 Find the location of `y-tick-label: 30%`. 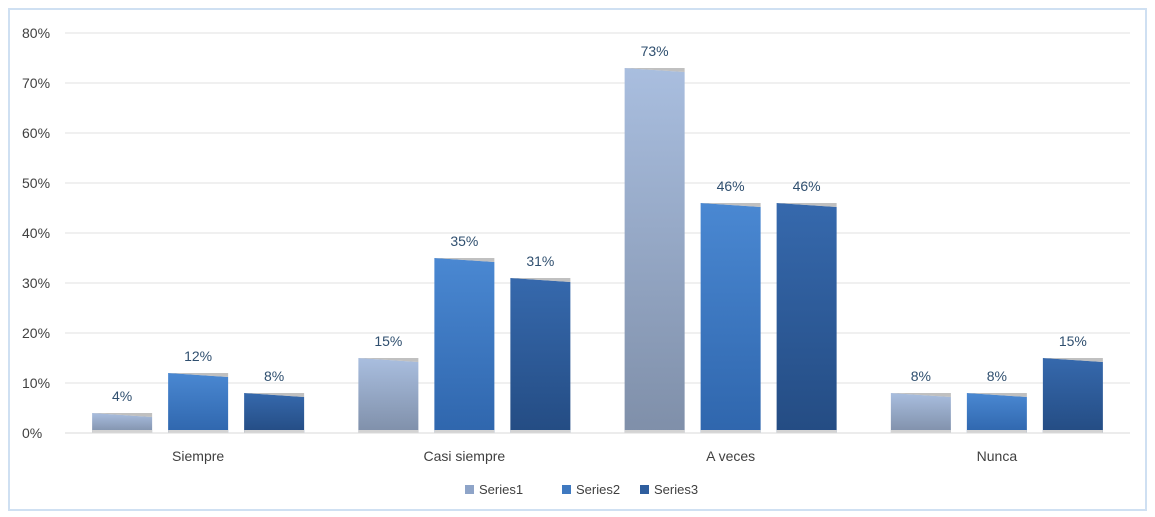

y-tick-label: 30% is located at coordinates (36, 283).